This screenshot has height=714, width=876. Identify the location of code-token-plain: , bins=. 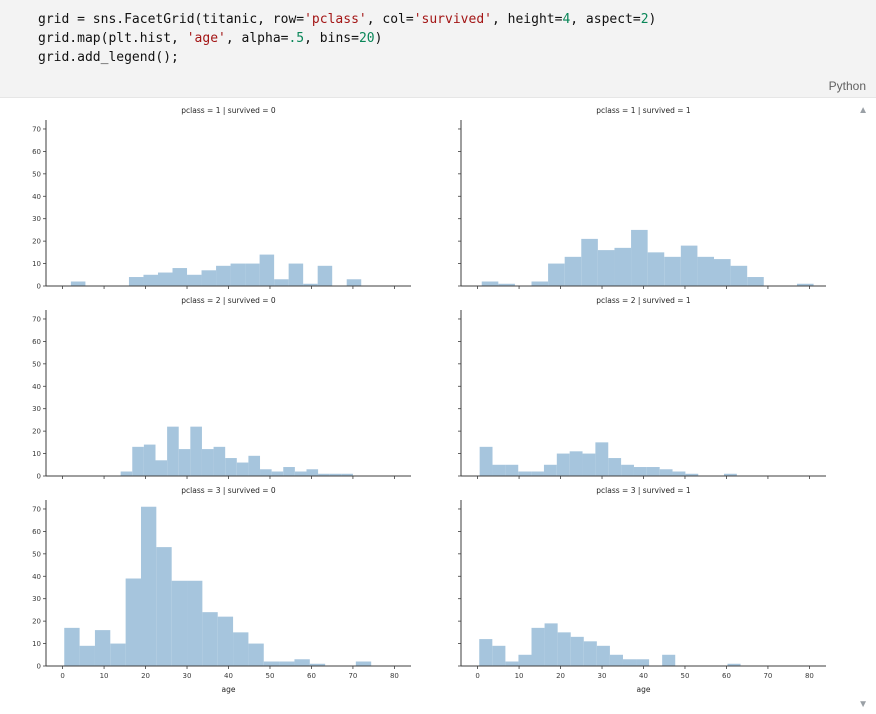
(331, 38).